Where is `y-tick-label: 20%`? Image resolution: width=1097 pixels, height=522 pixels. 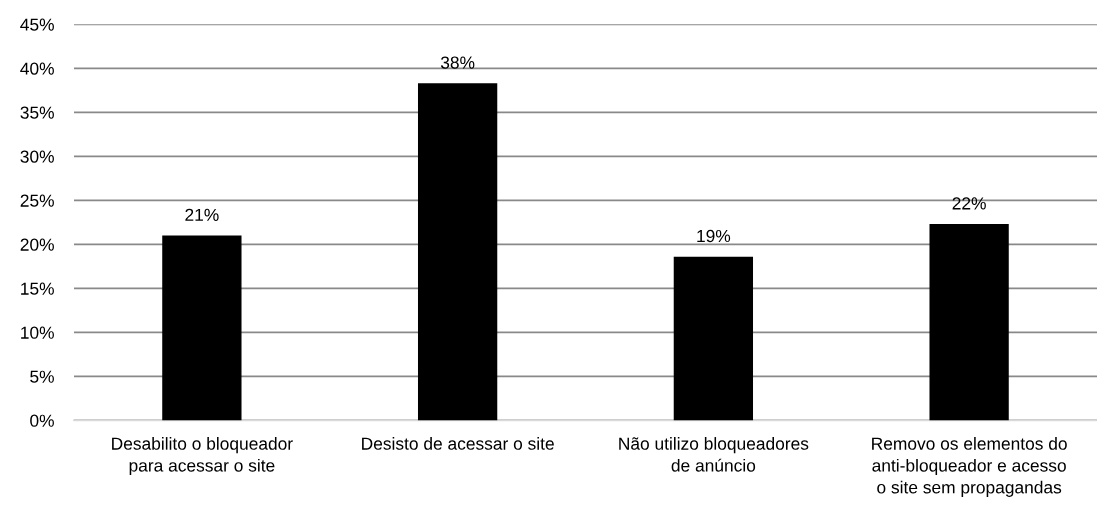
y-tick-label: 20% is located at coordinates (37, 244).